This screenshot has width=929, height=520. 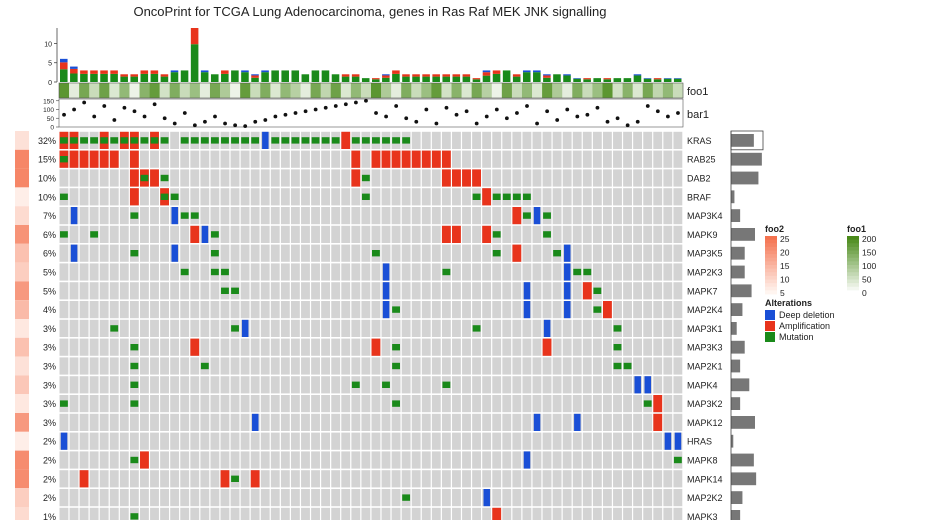 What do you see at coordinates (49, 479) in the screenshot?
I see `gene-percent: 2%` at bounding box center [49, 479].